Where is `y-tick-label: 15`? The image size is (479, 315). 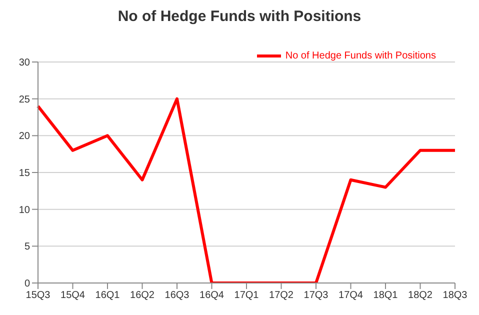 y-tick-label: 15 is located at coordinates (24, 174).